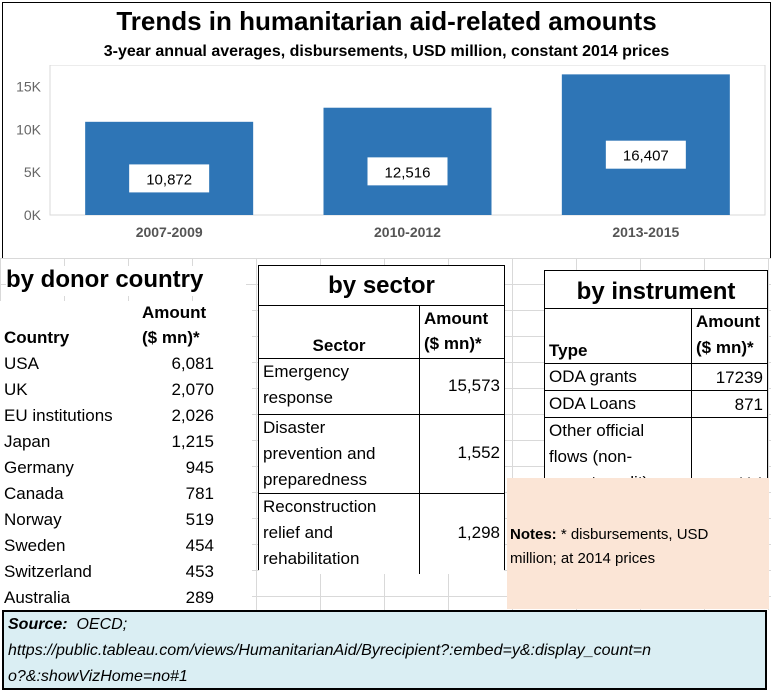 The height and width of the screenshot is (692, 771). What do you see at coordinates (199, 493) in the screenshot?
I see `donor-amount-cell: 781` at bounding box center [199, 493].